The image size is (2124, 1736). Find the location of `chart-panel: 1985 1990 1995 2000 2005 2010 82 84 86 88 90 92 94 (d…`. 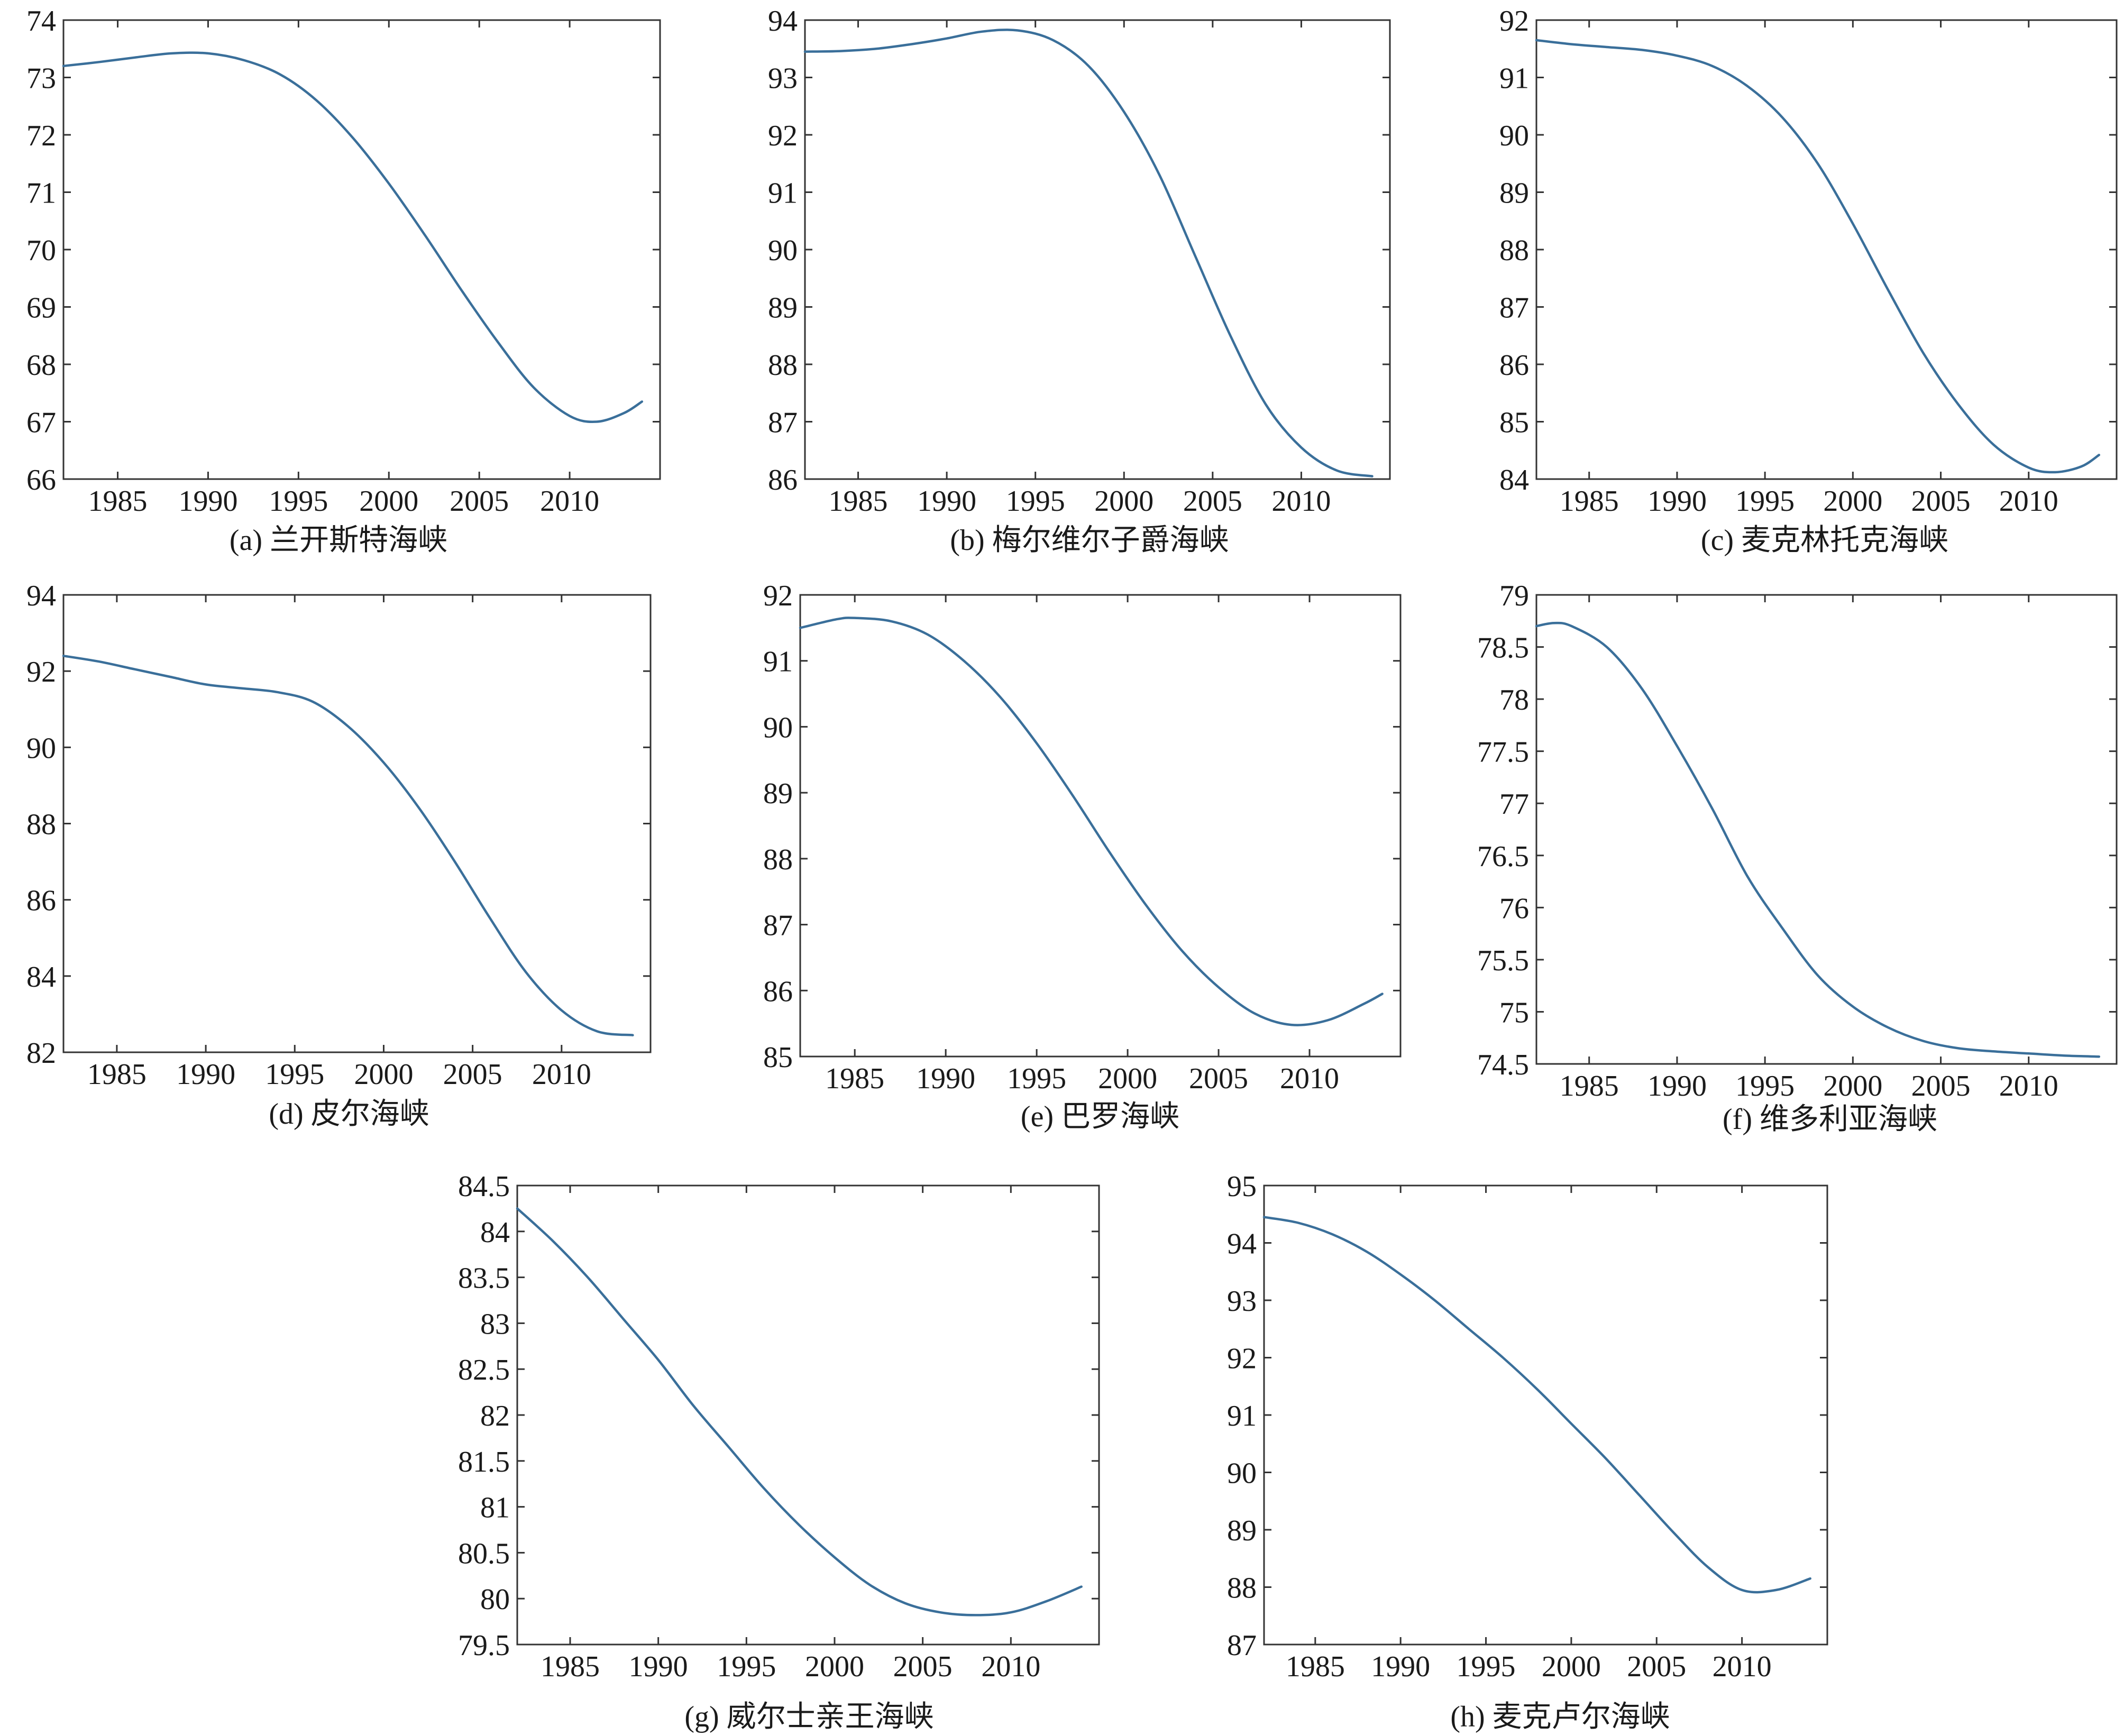

chart-panel: 1985 1990 1995 2000 2005 2010 82 84 86 88 90 92 94 (d… is located at coordinates (339, 855).